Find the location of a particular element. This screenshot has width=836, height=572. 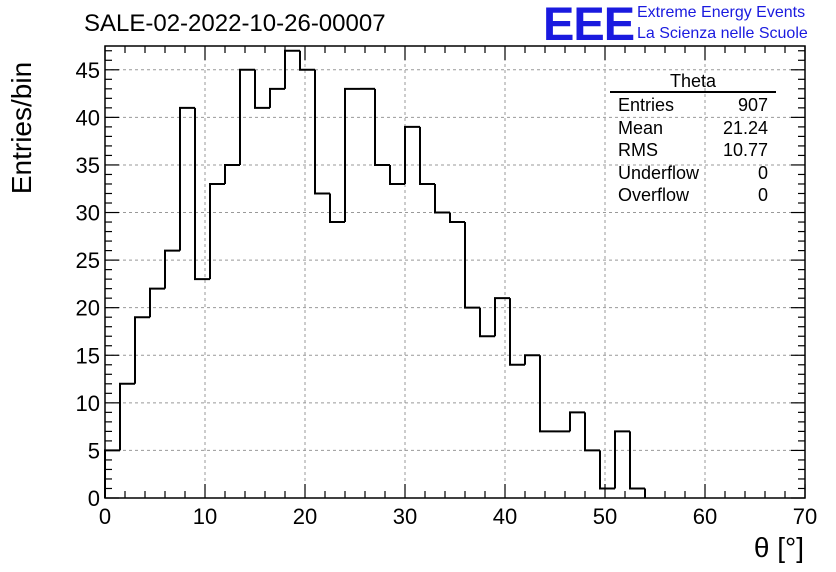

stats-row-entries: Entries 907 is located at coordinates (693, 105).